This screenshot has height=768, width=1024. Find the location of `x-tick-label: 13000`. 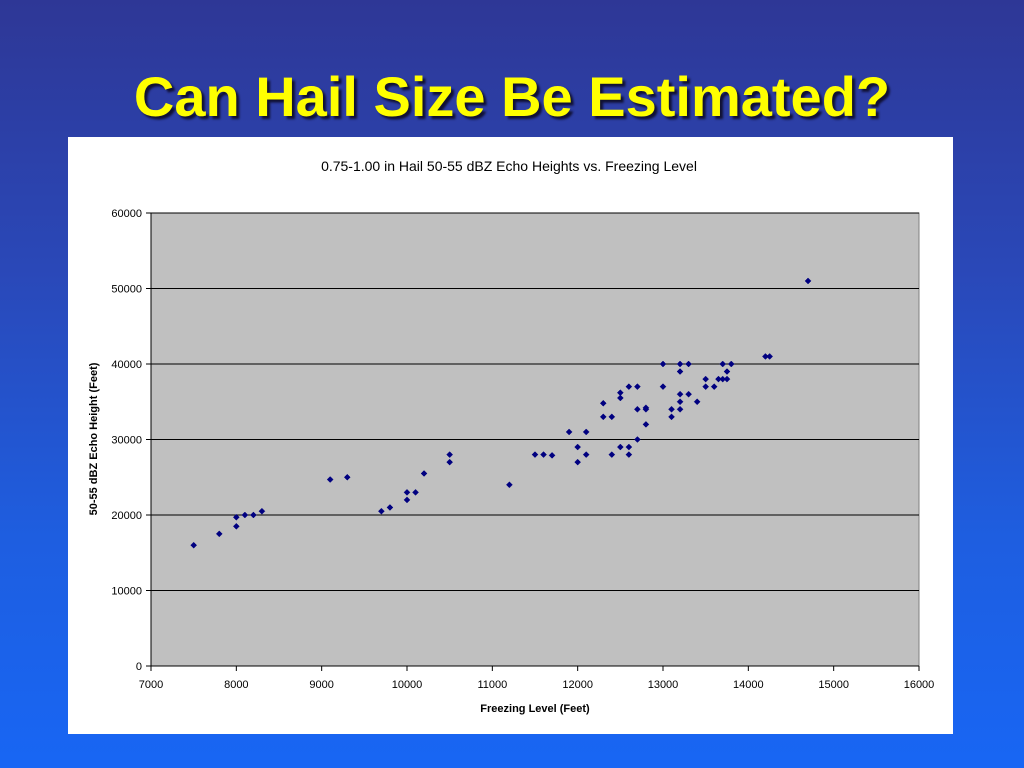

x-tick-label: 13000 is located at coordinates (663, 685).